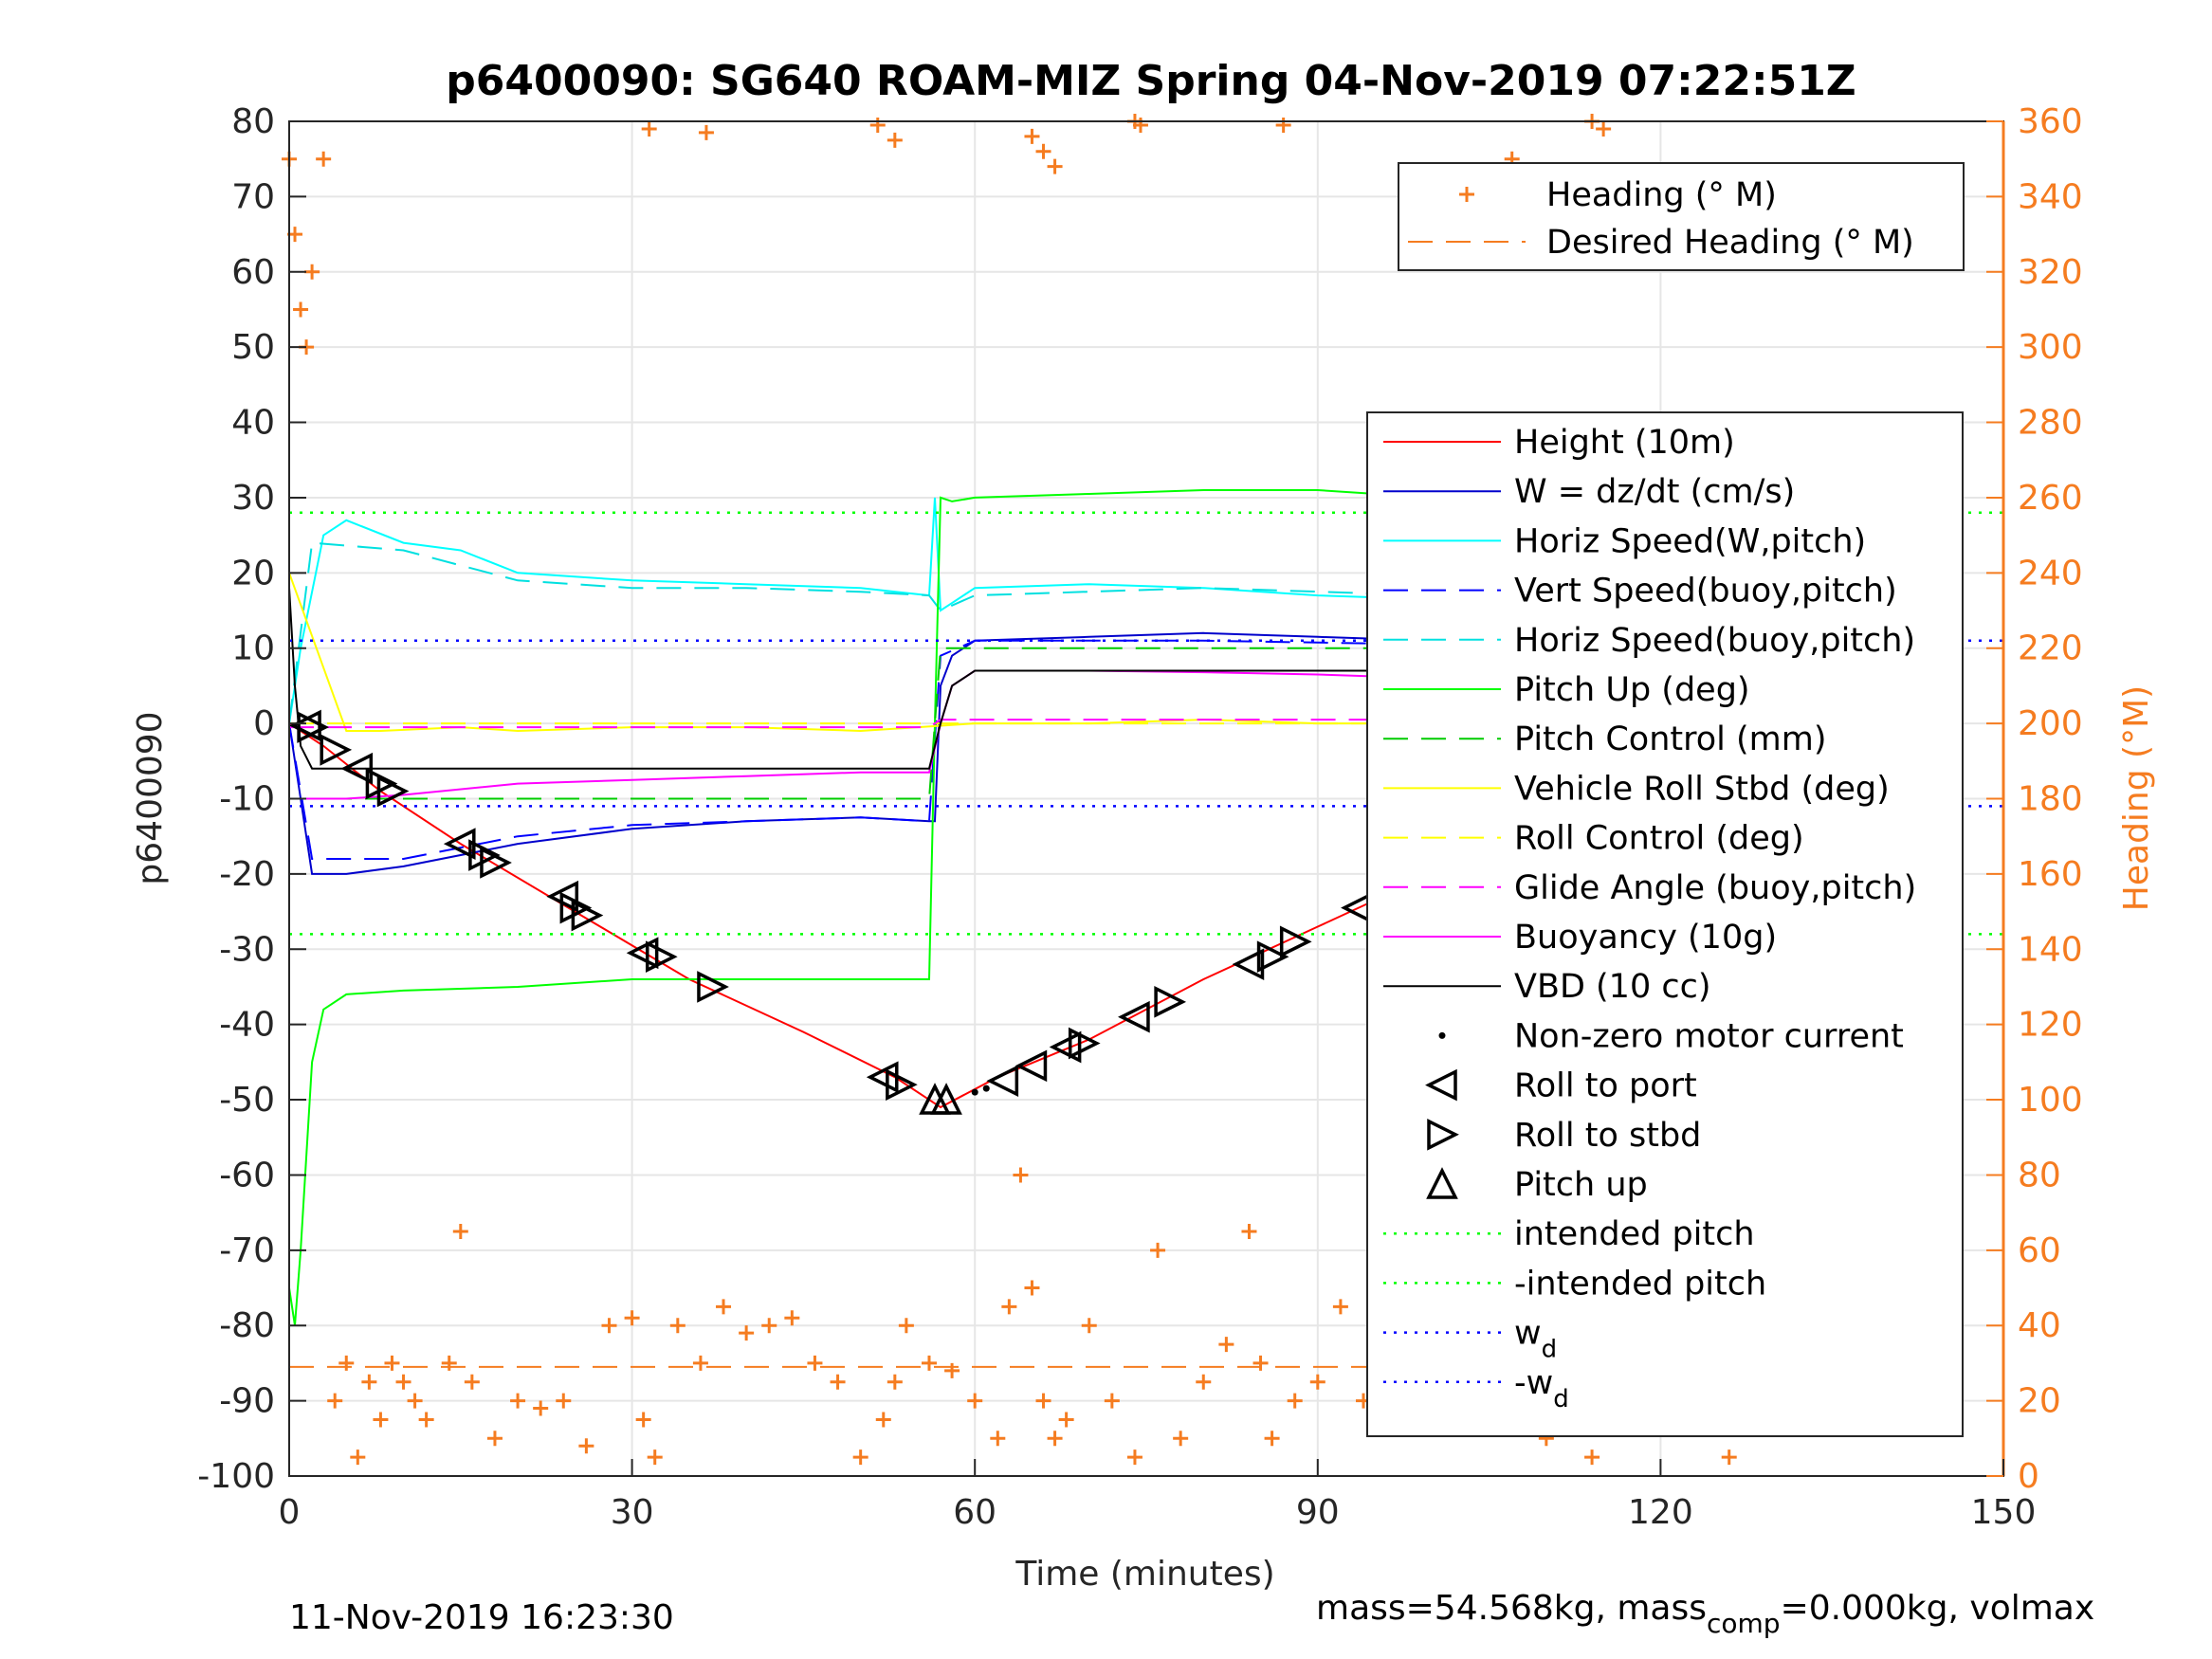  Describe the element at coordinates (1442, 1183) in the screenshot. I see `legend-main-swatch` at that location.